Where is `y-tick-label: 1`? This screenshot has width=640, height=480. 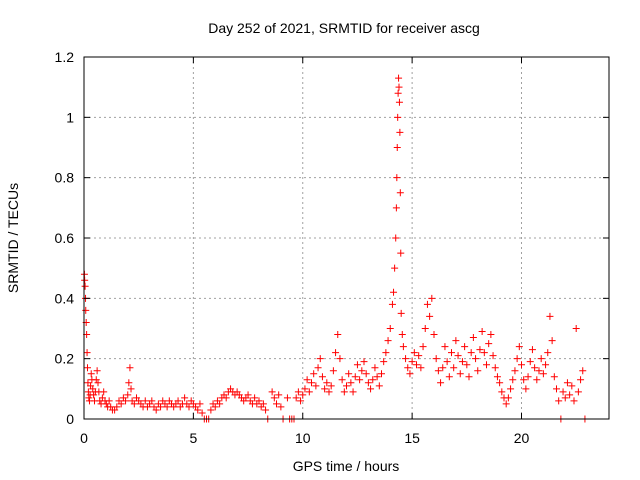 y-tick-label: 1 is located at coordinates (70, 117).